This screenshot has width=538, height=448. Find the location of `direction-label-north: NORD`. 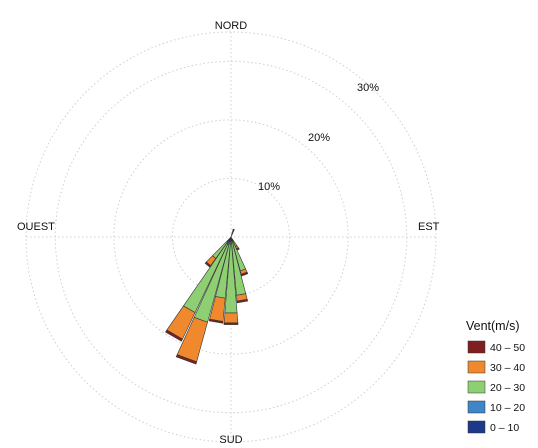

direction-label-north: NORD is located at coordinates (231, 26).